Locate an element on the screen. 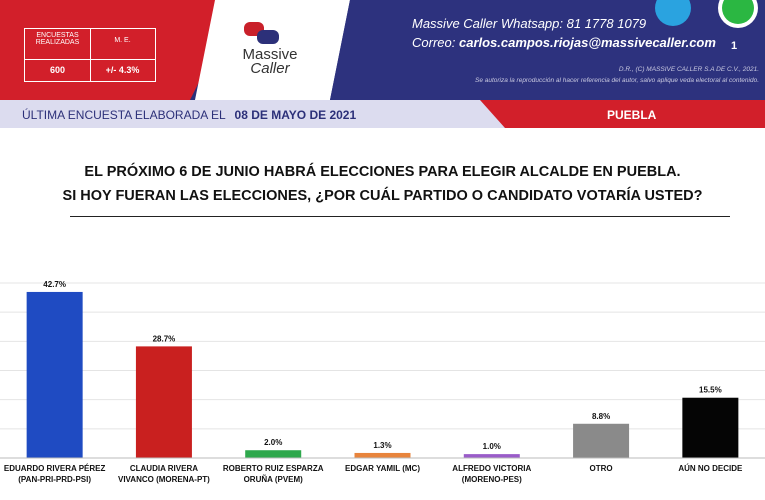 This screenshot has width=765, height=500. contact: Massive Caller Whatsapp: 81 1778 1079 is located at coordinates (529, 23).